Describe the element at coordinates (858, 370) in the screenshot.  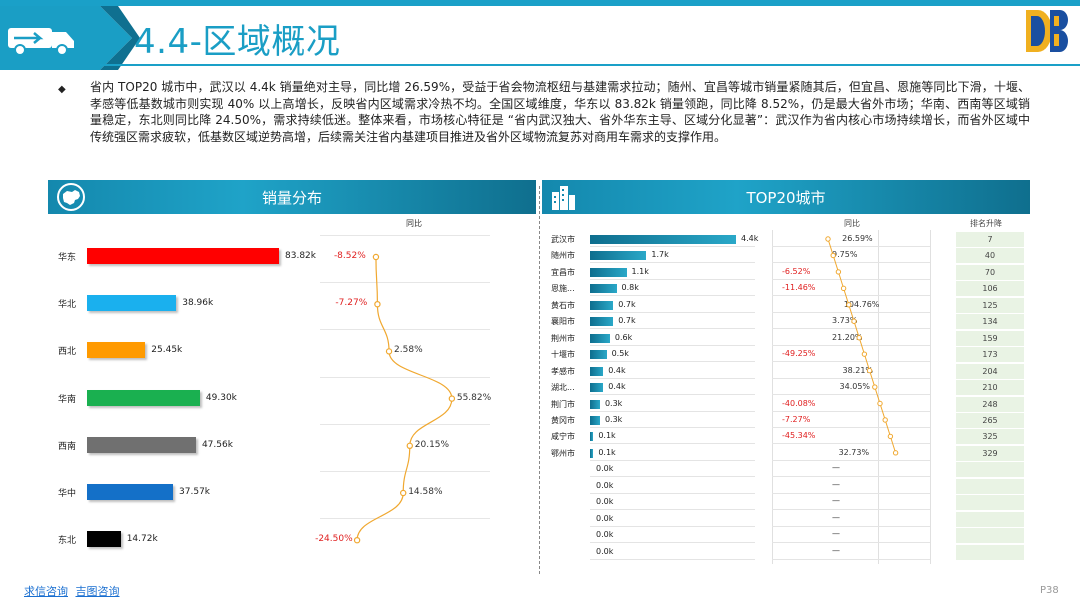
I see `city-yoy-label: 38.21%` at that location.